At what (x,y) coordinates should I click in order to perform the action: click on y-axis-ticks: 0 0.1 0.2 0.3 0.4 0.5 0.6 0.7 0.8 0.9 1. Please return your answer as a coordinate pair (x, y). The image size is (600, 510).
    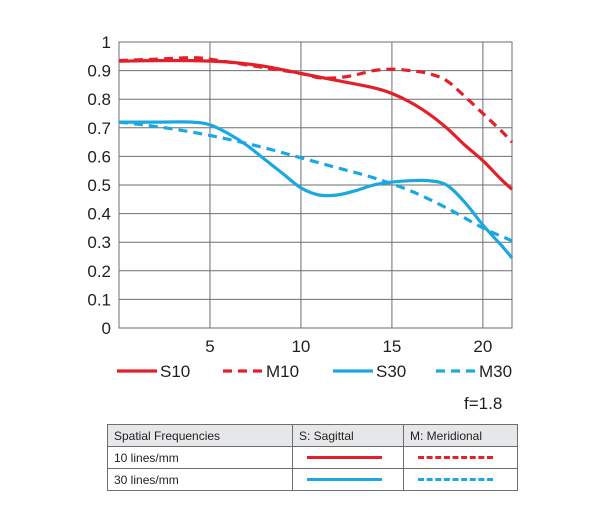
    Looking at the image, I should click on (99, 185).